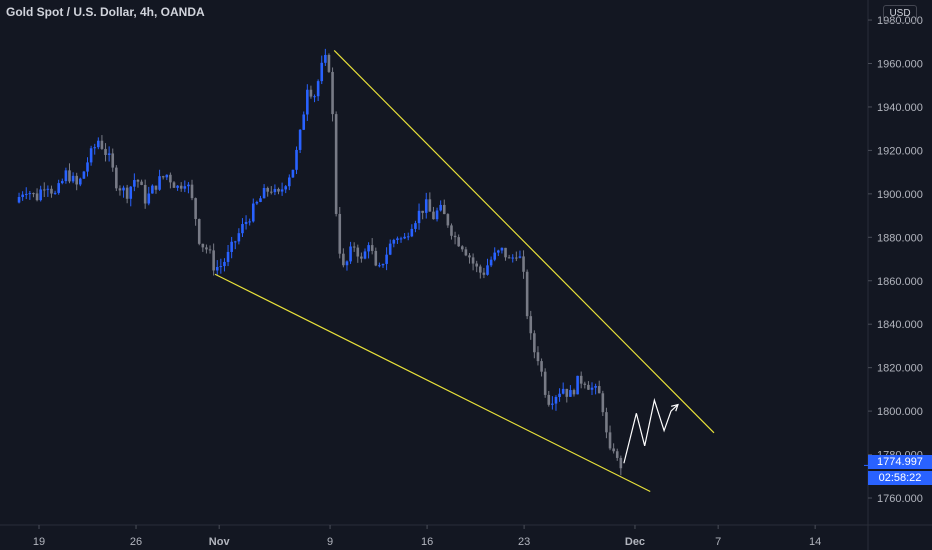  Describe the element at coordinates (815, 542) in the screenshot. I see `x-tick-label: 14` at that location.